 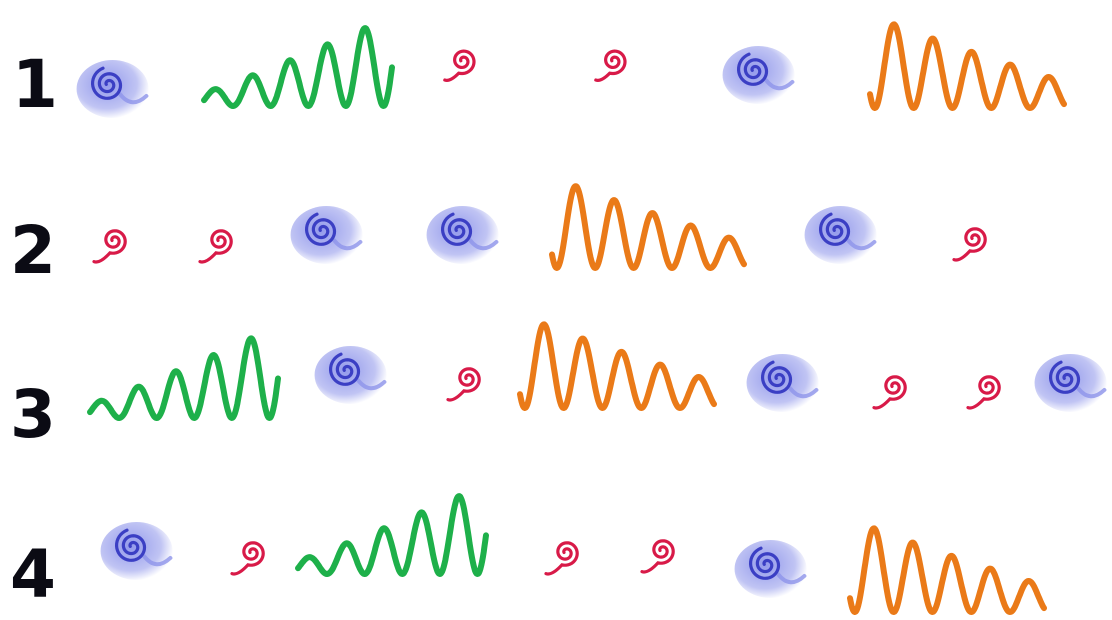 I want to click on row-number-1: 1, so click(x=35, y=84).